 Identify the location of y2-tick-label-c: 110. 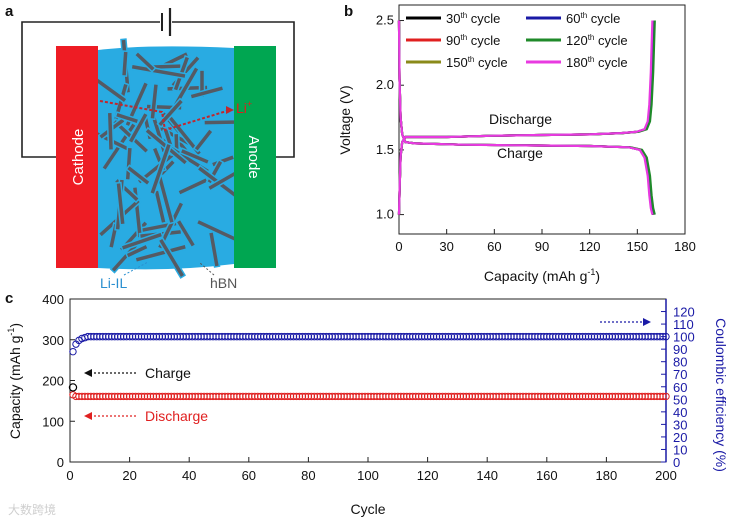
(683, 324).